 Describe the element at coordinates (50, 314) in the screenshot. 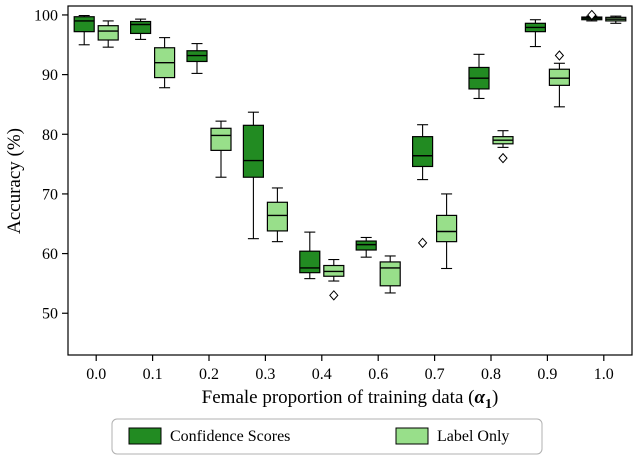

I see `y-tick-label: 50` at that location.